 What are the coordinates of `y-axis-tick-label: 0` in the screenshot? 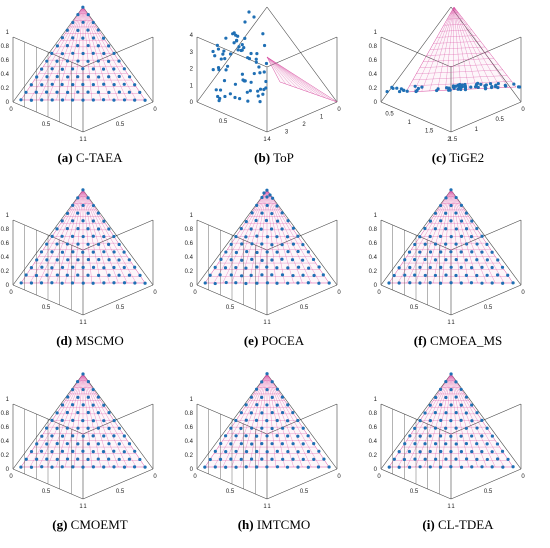 It's located at (155, 293).